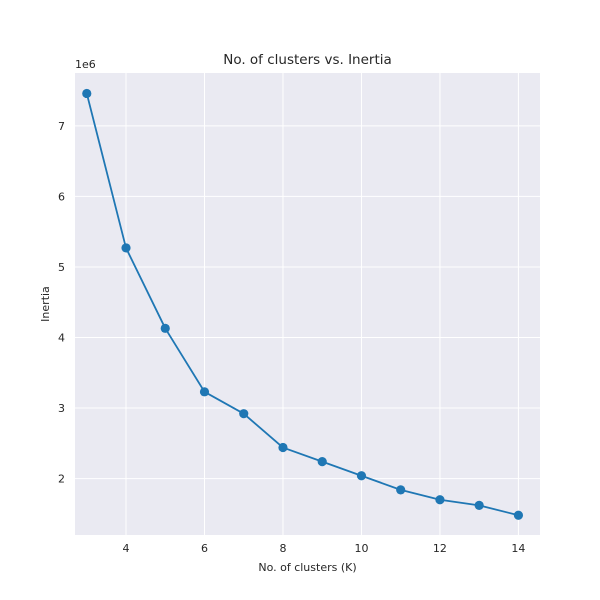 This screenshot has height=600, width=600. Describe the element at coordinates (61, 408) in the screenshot. I see `y-tick-label: 3` at that location.